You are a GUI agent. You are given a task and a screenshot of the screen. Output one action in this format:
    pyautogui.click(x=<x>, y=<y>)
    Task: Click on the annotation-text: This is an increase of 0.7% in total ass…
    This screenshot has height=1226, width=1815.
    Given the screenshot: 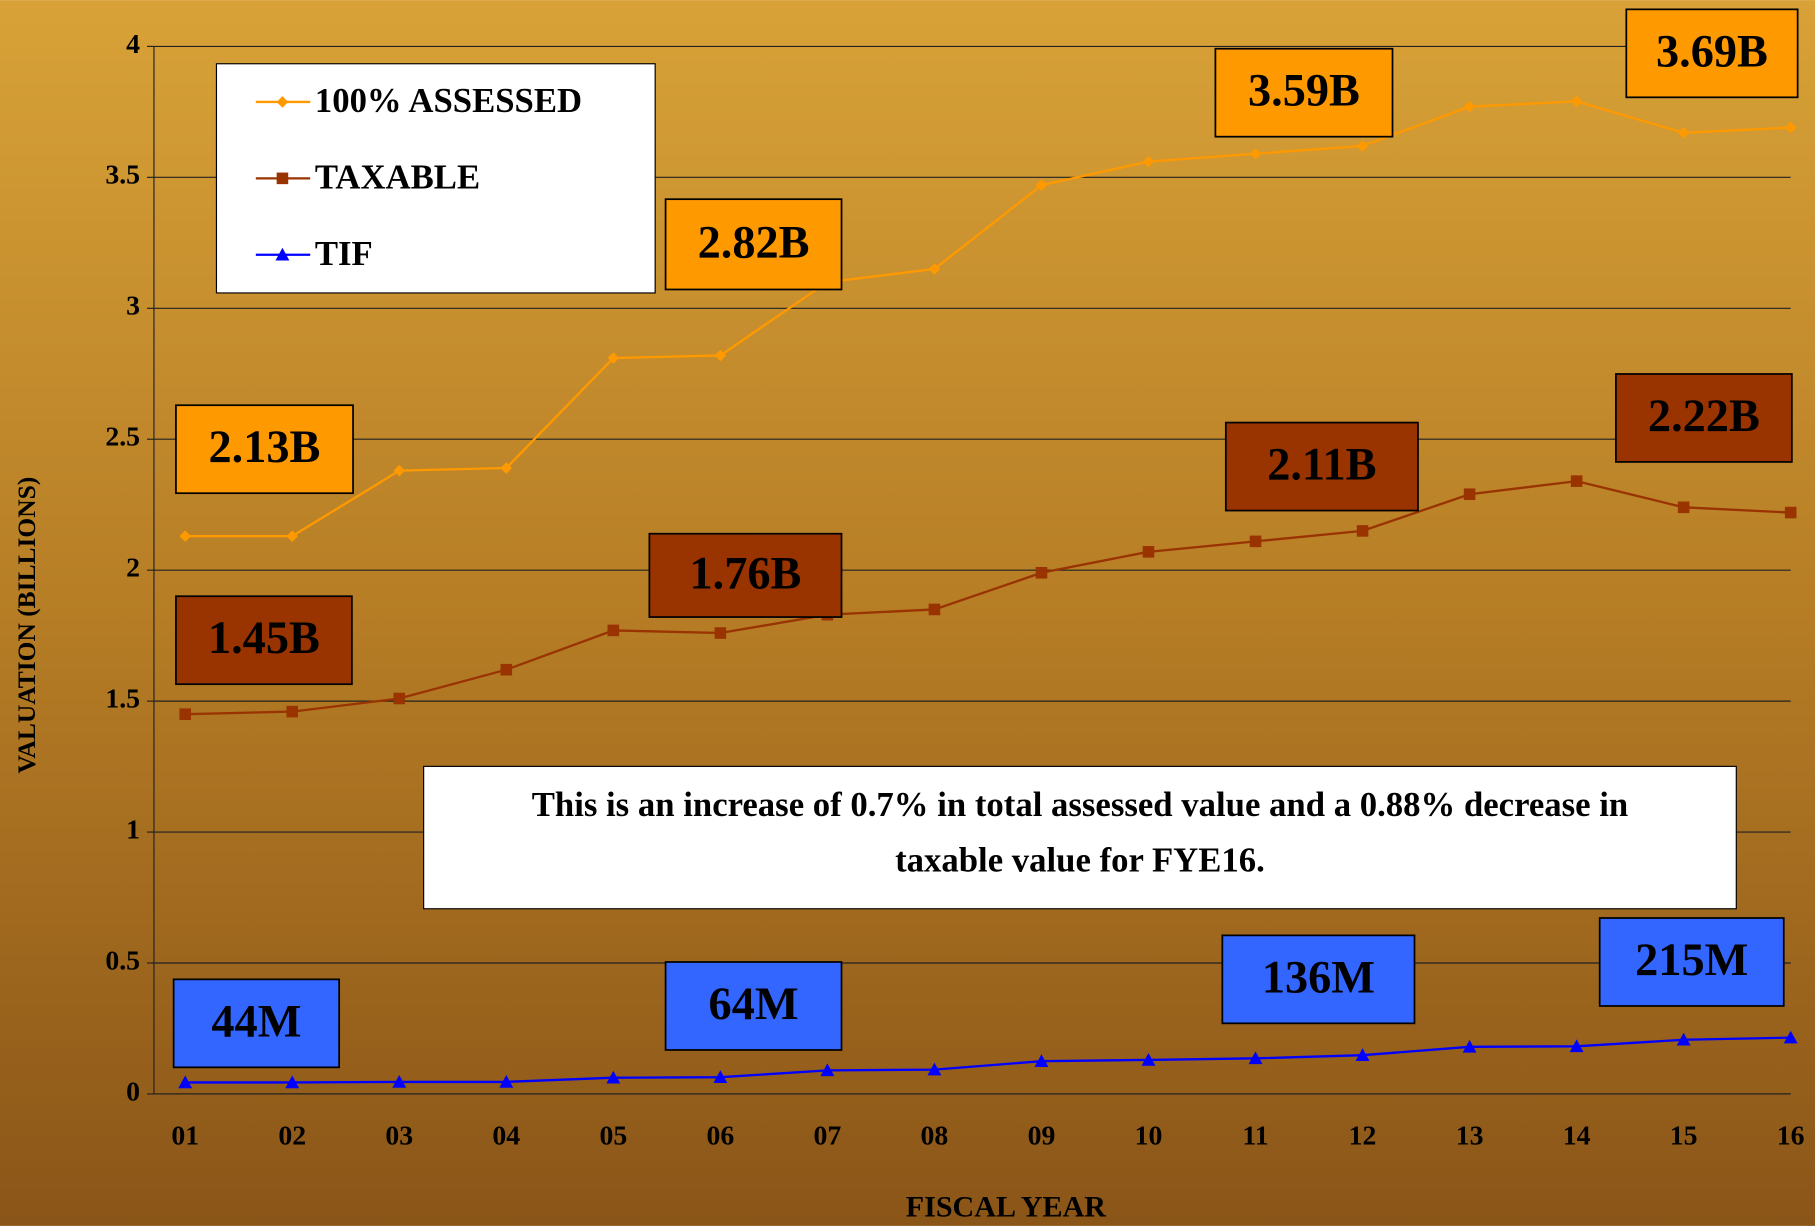 What is the action you would take?
    pyautogui.click(x=1080, y=833)
    